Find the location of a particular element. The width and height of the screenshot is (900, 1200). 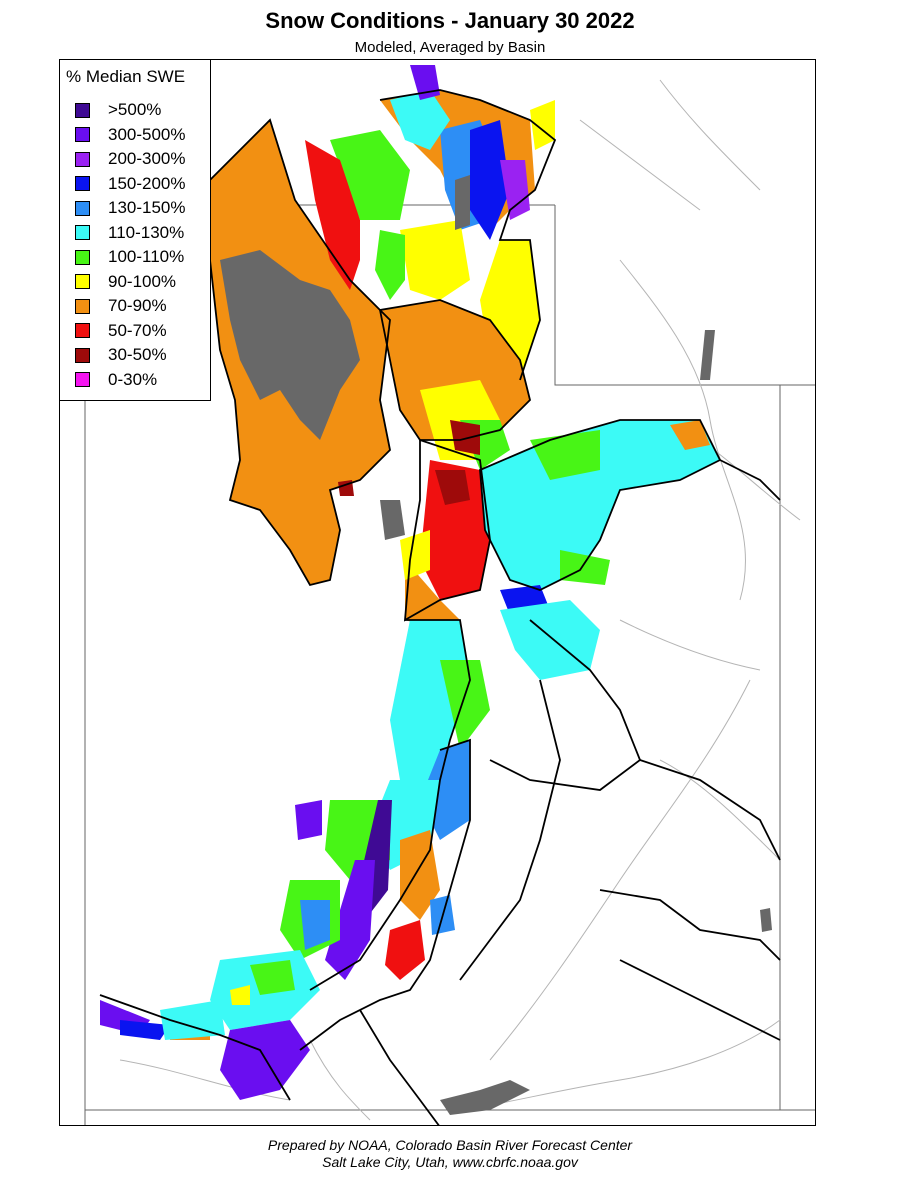

map-title: Snow Conditions - January 30 2022 is located at coordinates (450, 20).